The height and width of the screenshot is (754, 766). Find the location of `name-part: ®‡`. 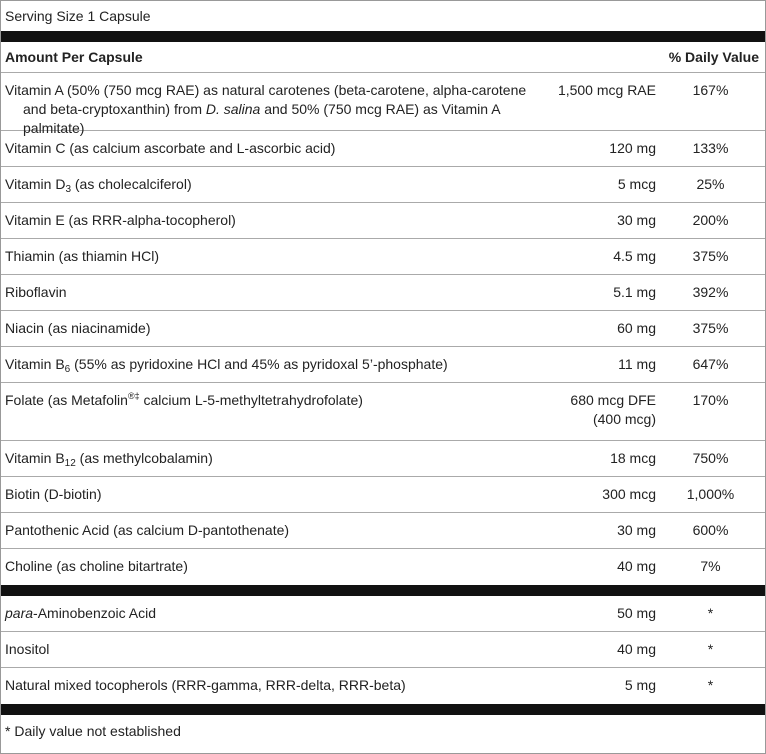

name-part: ®‡ is located at coordinates (133, 396).